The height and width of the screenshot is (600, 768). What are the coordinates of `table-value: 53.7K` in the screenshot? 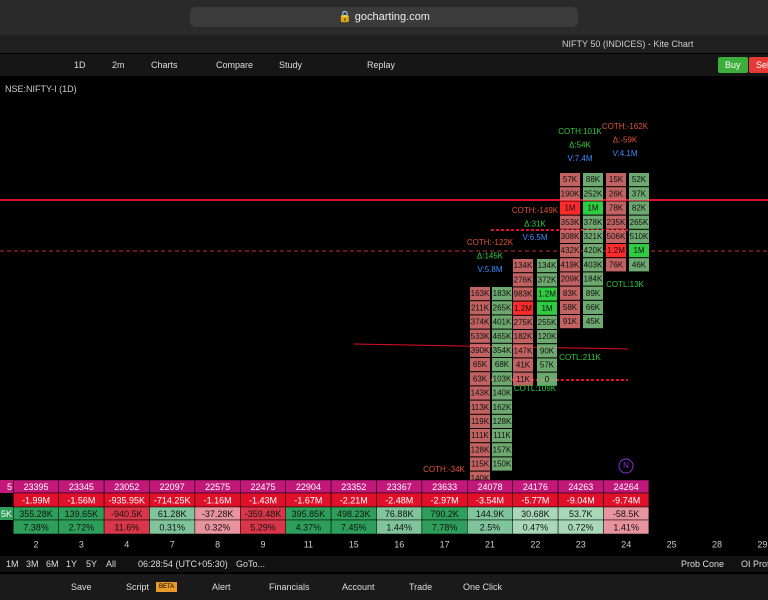 It's located at (581, 514).